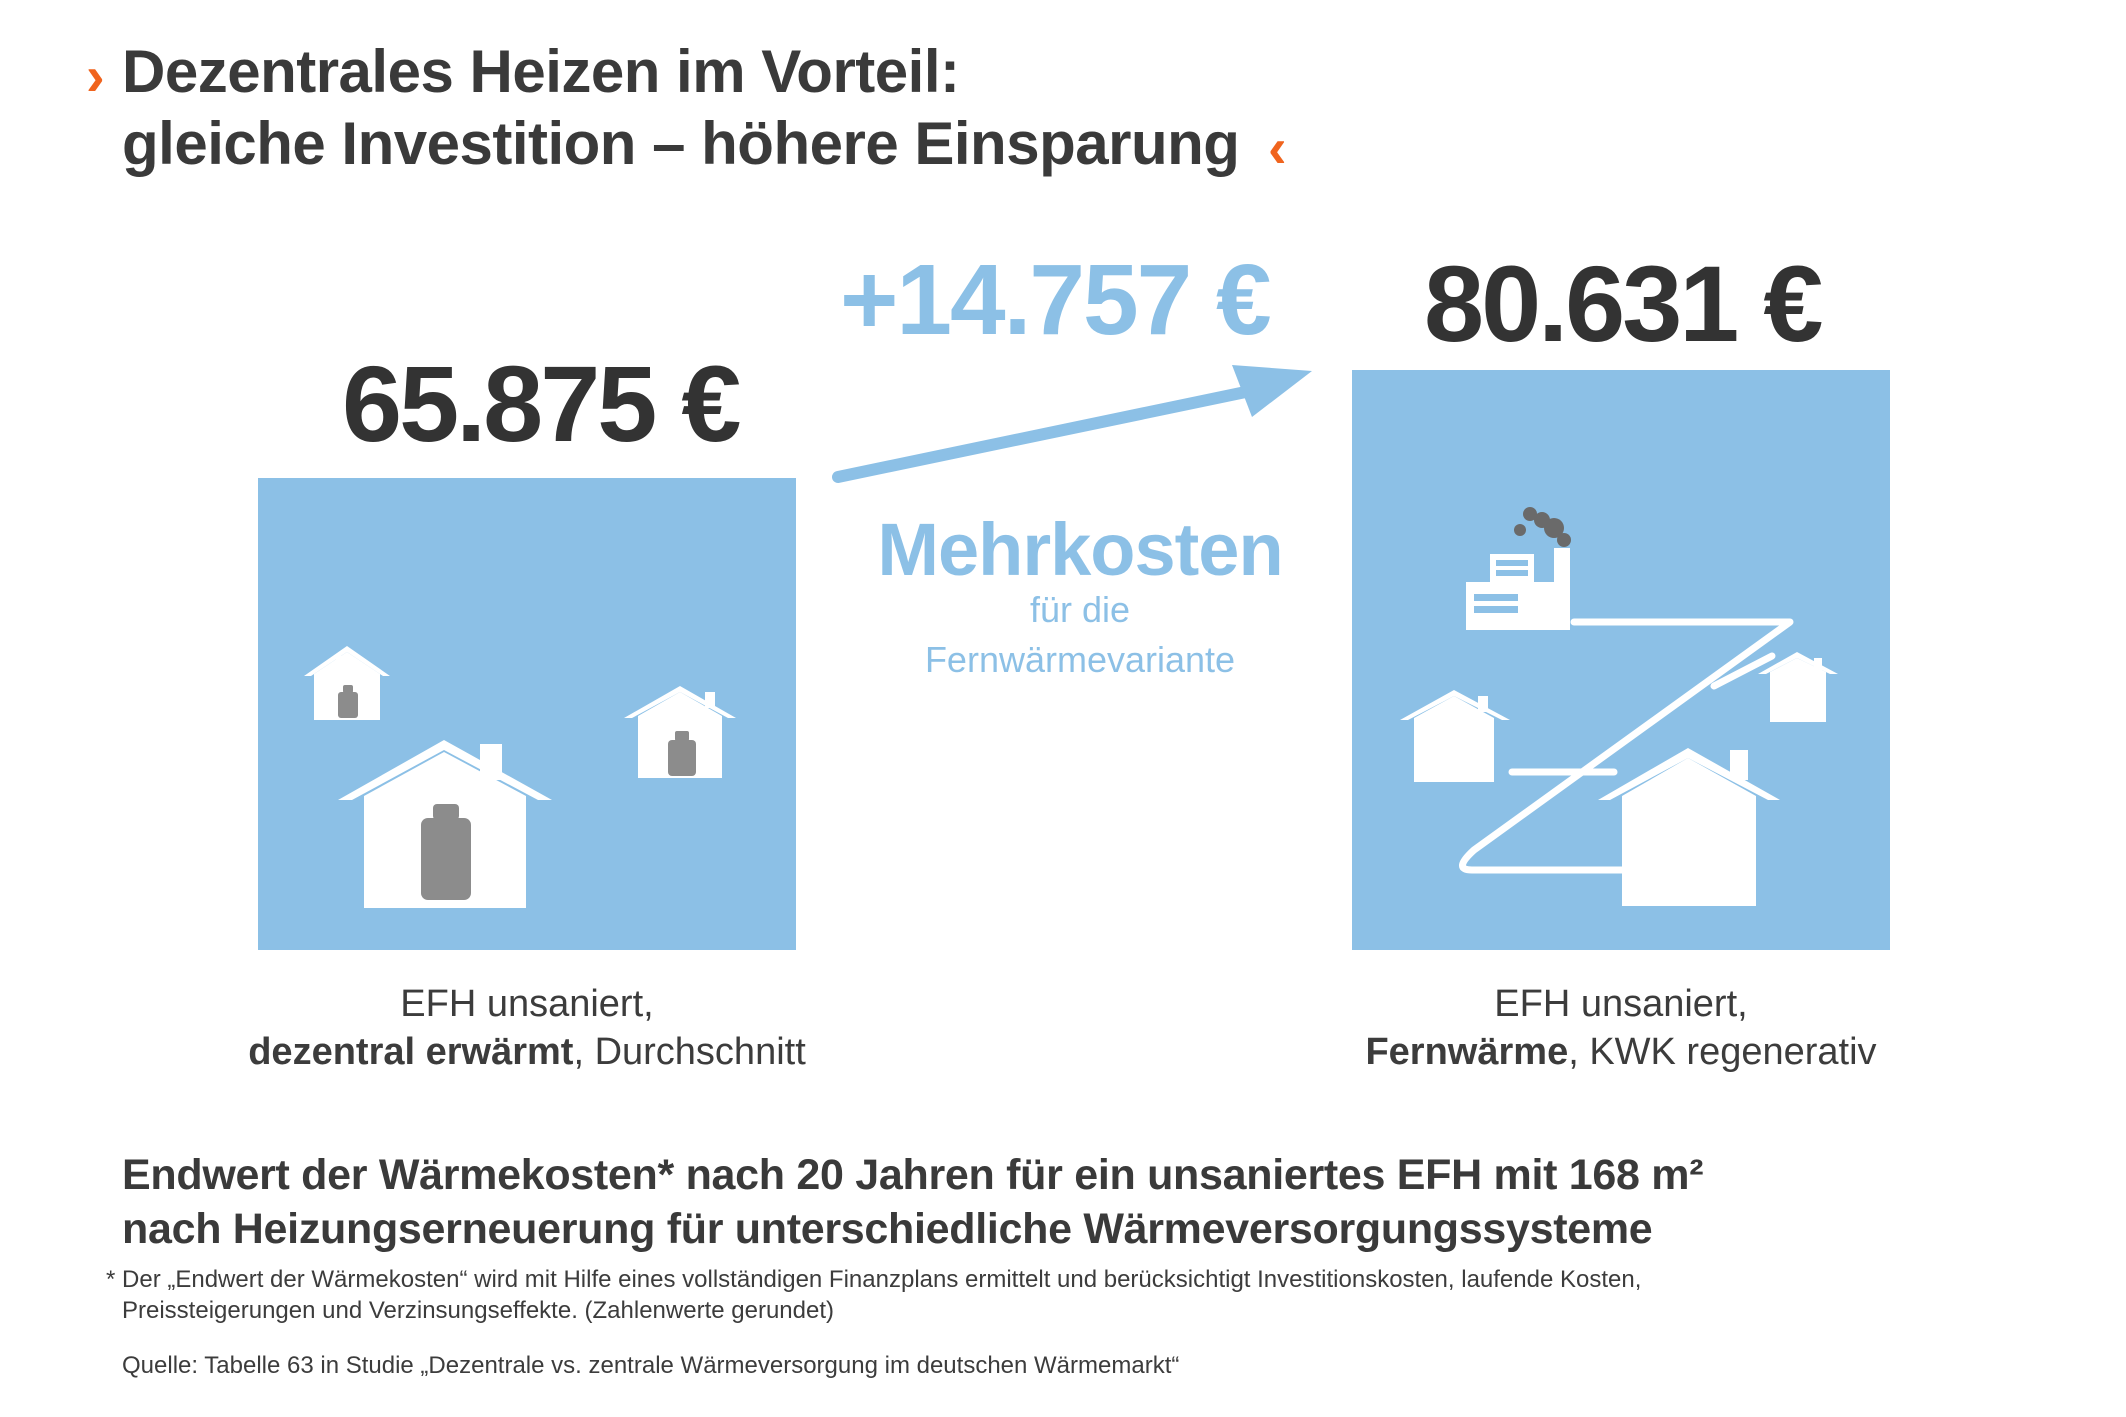 The image size is (2126, 1417). What do you see at coordinates (1722, 1052) in the screenshot?
I see `right-caption-rest: , KWK regenerativ` at bounding box center [1722, 1052].